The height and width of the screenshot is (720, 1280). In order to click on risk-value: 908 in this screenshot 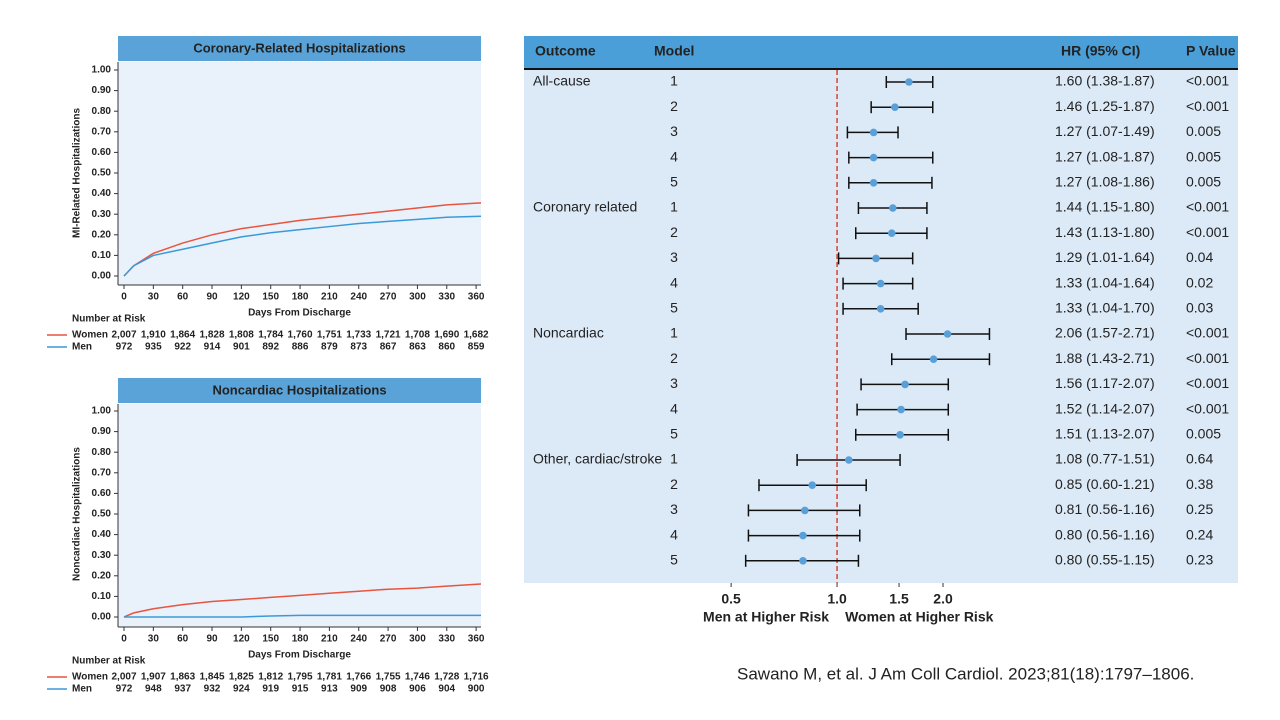, I will do `click(388, 689)`.